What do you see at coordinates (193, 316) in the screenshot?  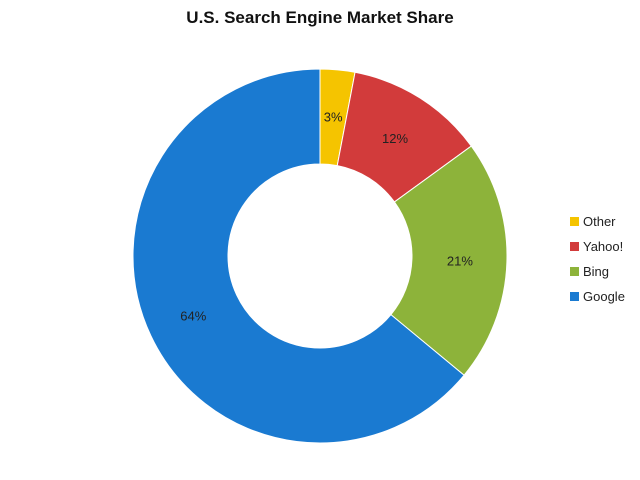 I see `data-label: 64%` at bounding box center [193, 316].